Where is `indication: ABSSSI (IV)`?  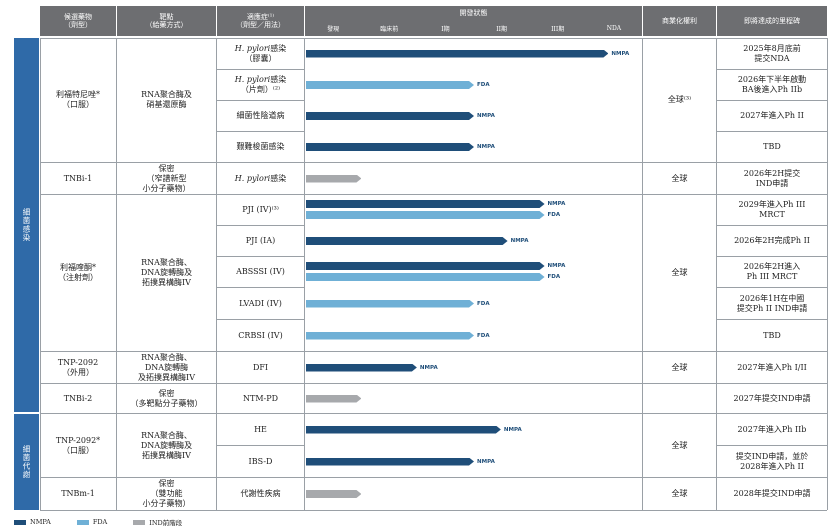 indication: ABSSSI (IV) is located at coordinates (260, 272).